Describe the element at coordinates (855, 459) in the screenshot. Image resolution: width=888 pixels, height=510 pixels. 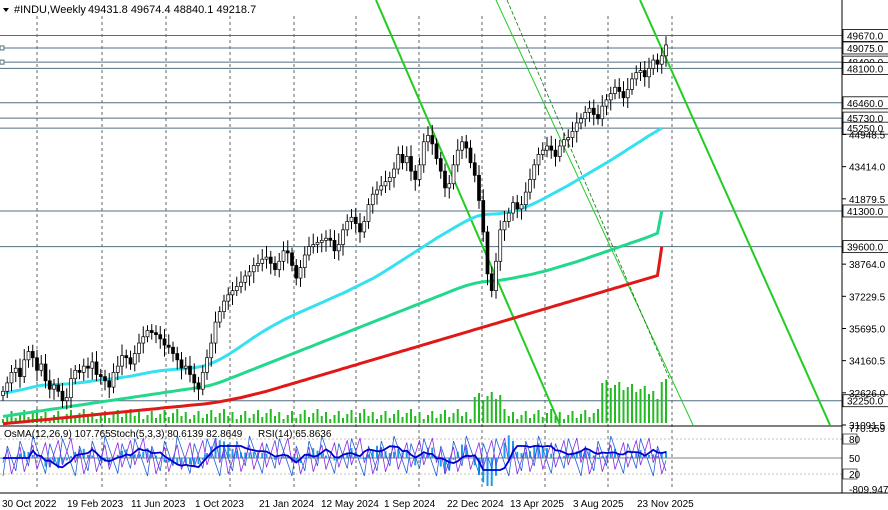
I see `indicator-tick-label: 50` at that location.